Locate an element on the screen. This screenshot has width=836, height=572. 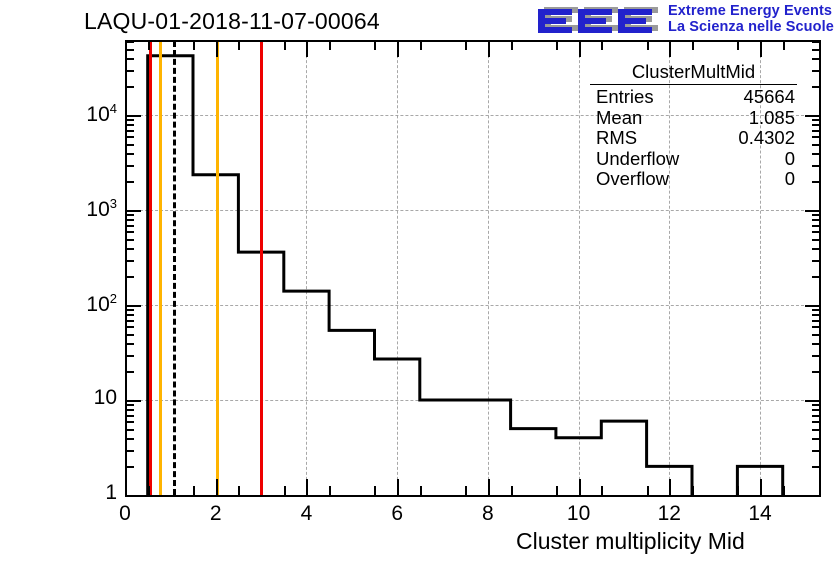
stats-row: Mean 1.085 is located at coordinates (693, 118).